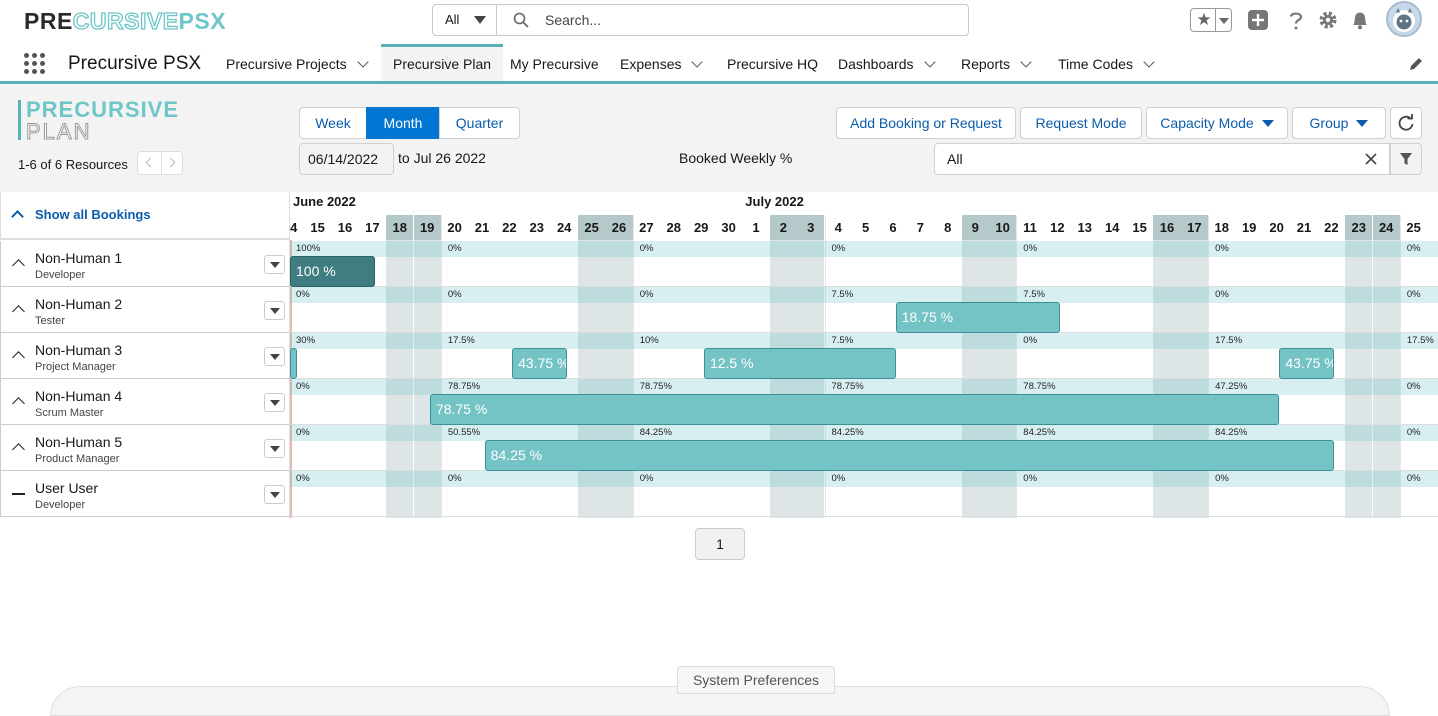 The image size is (1438, 716). I want to click on nav-tab-precursive-plan: Precursive Plan, so click(442, 62).